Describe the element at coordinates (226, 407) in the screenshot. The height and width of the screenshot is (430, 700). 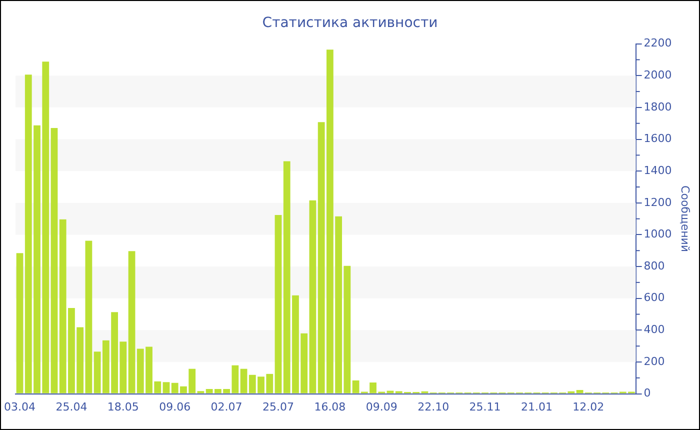
I see `x-tick-label: 02.07` at that location.